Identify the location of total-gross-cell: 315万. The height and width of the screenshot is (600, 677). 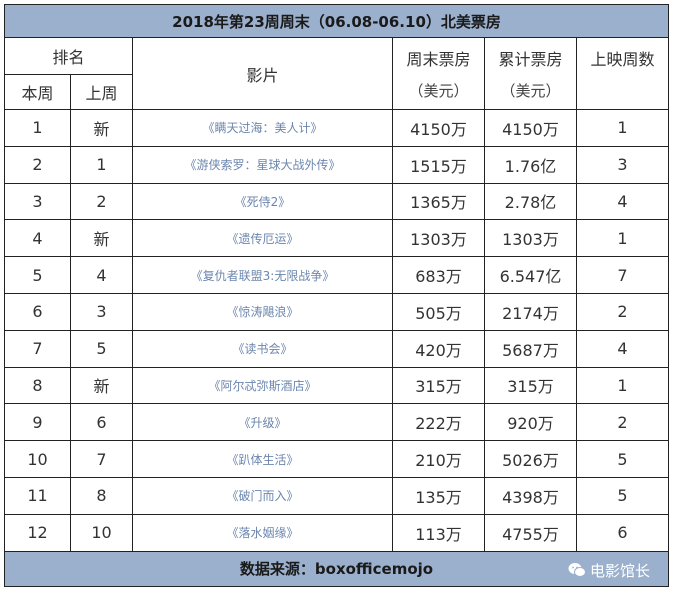
(530, 385).